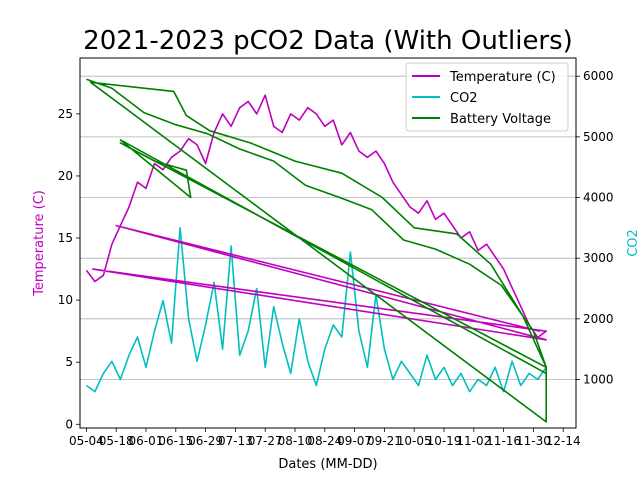  I want to click on y-right-tick-label: 4000, so click(598, 198).